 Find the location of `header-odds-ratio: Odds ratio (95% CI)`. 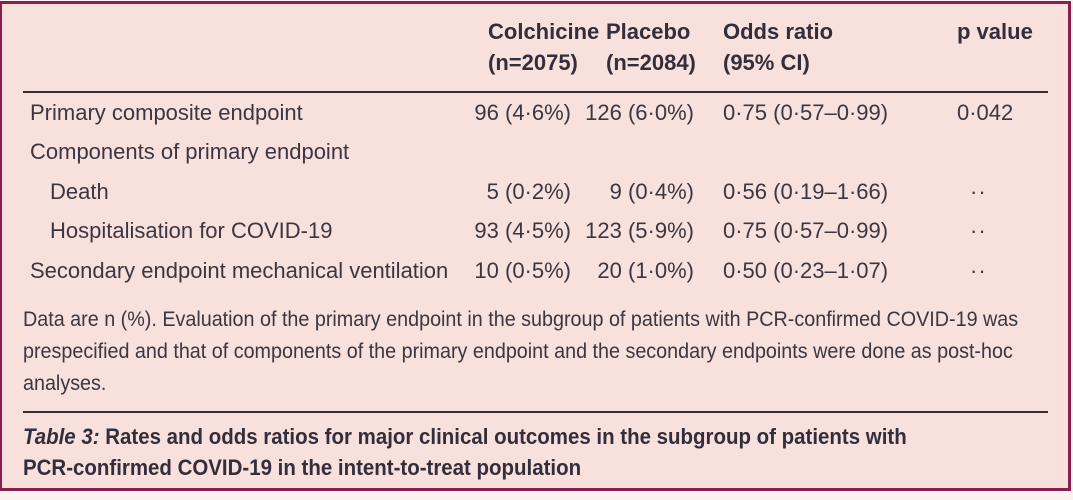

header-odds-ratio: Odds ratio (95% CI) is located at coordinates (825, 47).